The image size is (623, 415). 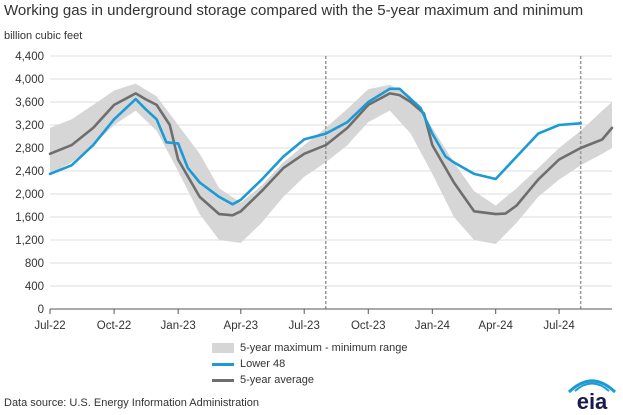 What do you see at coordinates (433, 326) in the screenshot?
I see `x-tick-label: Jan-24` at bounding box center [433, 326].